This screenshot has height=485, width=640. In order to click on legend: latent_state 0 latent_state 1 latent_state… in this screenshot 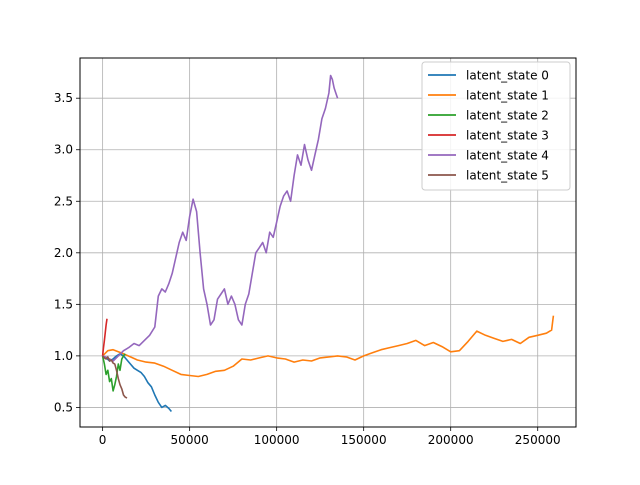, I will do `click(496, 126)`.